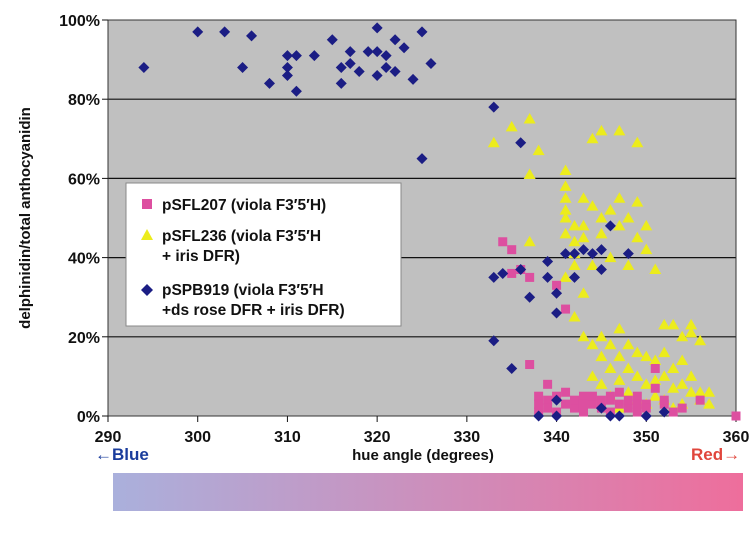 The height and width of the screenshot is (533, 756). What do you see at coordinates (377, 437) in the screenshot?
I see `x-tick-label: 320` at bounding box center [377, 437].